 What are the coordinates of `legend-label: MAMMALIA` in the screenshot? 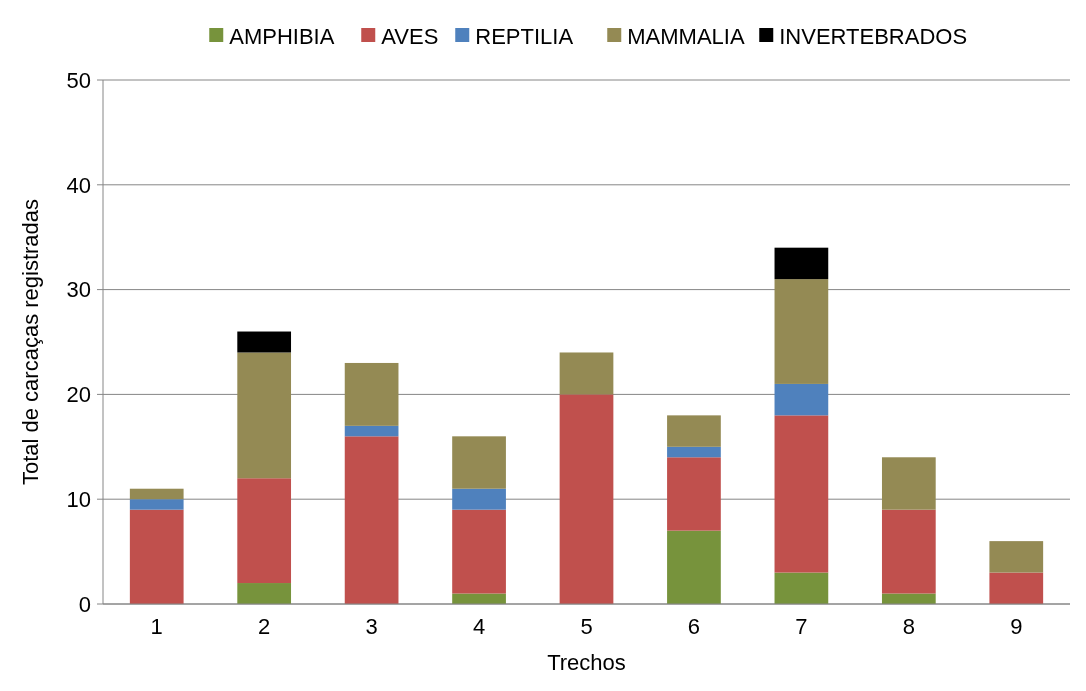 It's located at (686, 36).